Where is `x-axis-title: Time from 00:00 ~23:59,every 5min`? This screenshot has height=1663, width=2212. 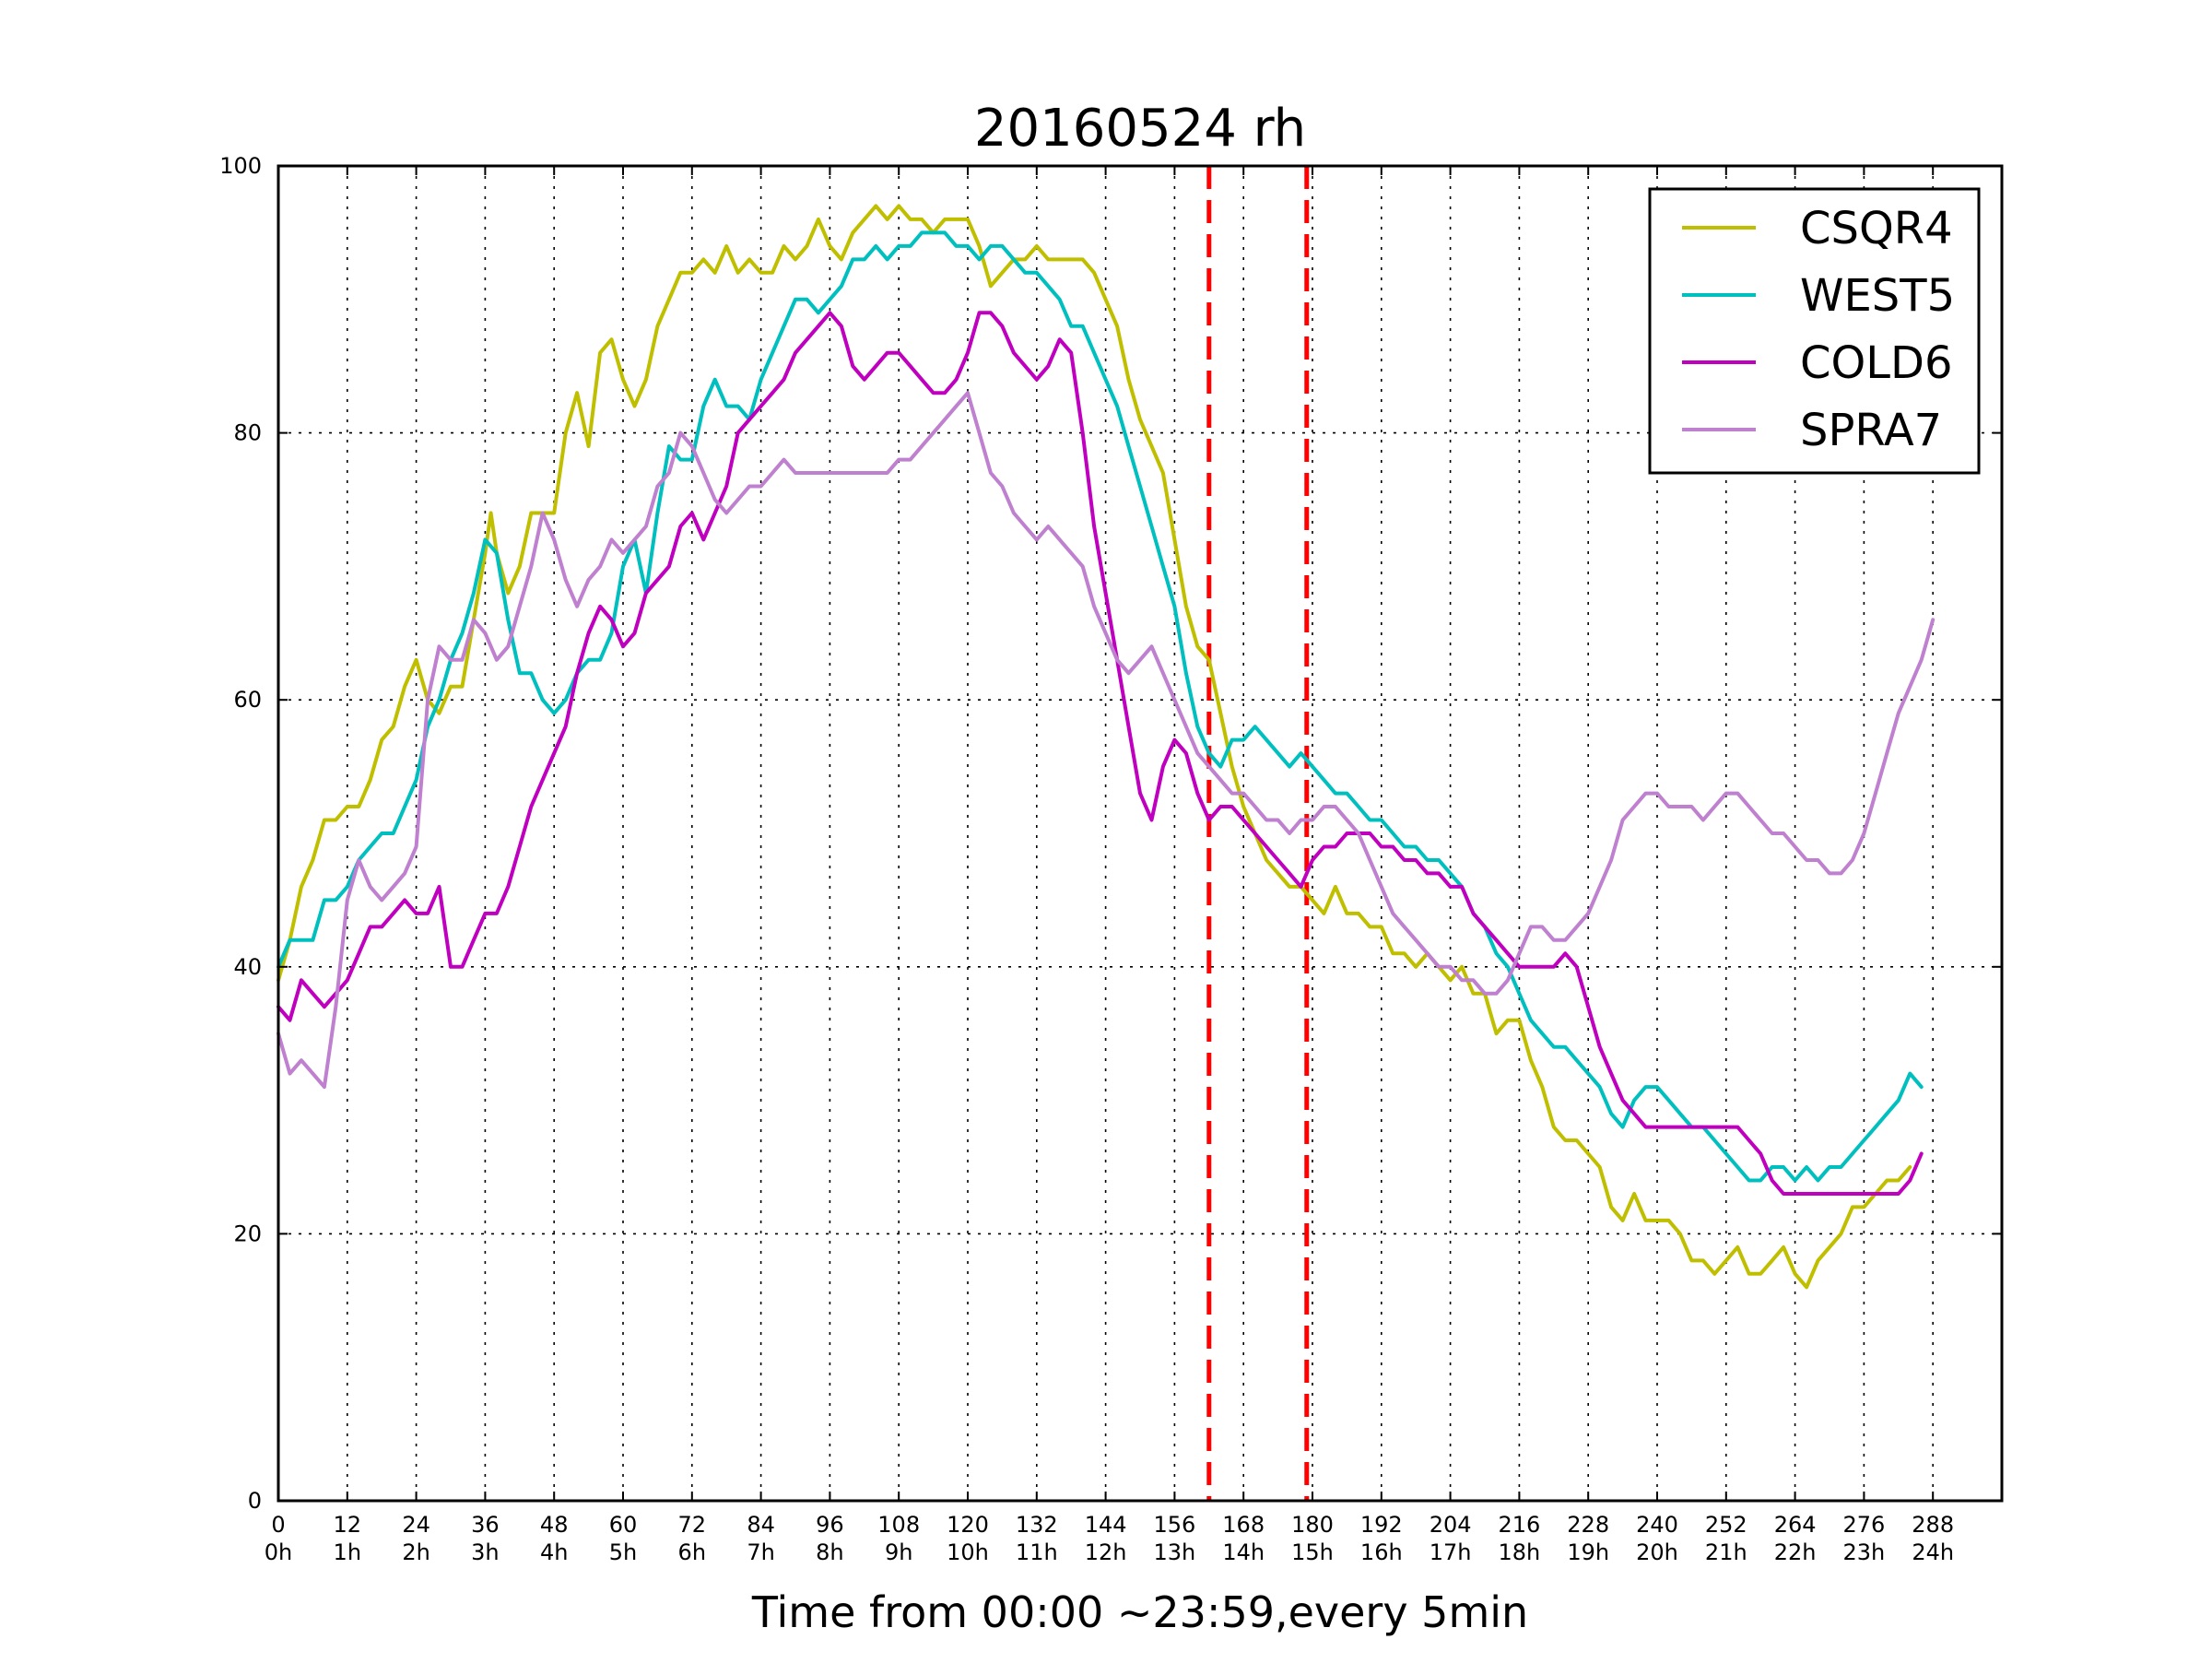
x-axis-title: Time from 00:00 ~23:59,every 5min is located at coordinates (1139, 1612).